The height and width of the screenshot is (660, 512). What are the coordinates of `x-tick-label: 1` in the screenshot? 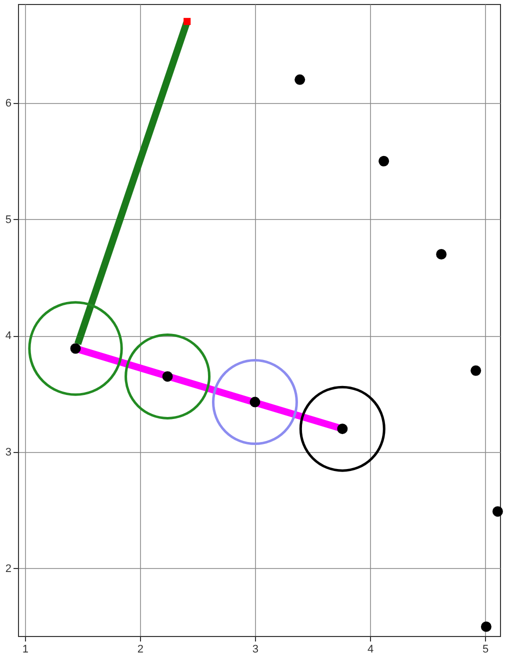 It's located at (25, 650).